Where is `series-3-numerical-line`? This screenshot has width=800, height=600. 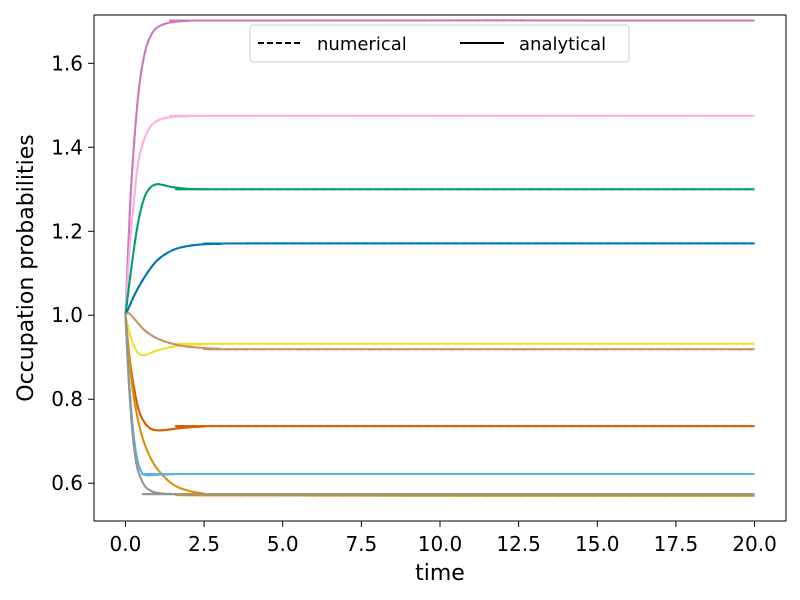
series-3-numerical-line is located at coordinates (439, 279).